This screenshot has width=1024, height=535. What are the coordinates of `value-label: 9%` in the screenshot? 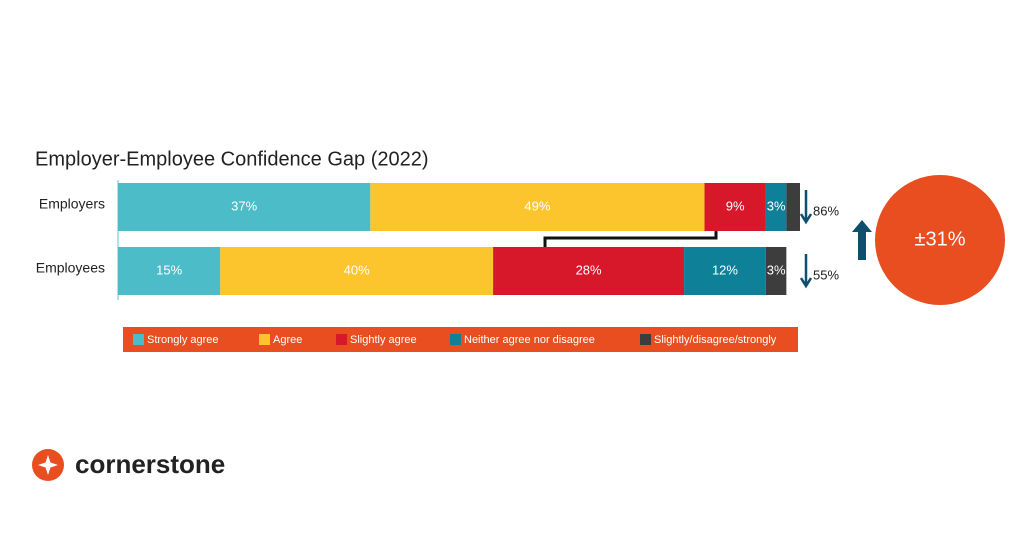 It's located at (735, 205).